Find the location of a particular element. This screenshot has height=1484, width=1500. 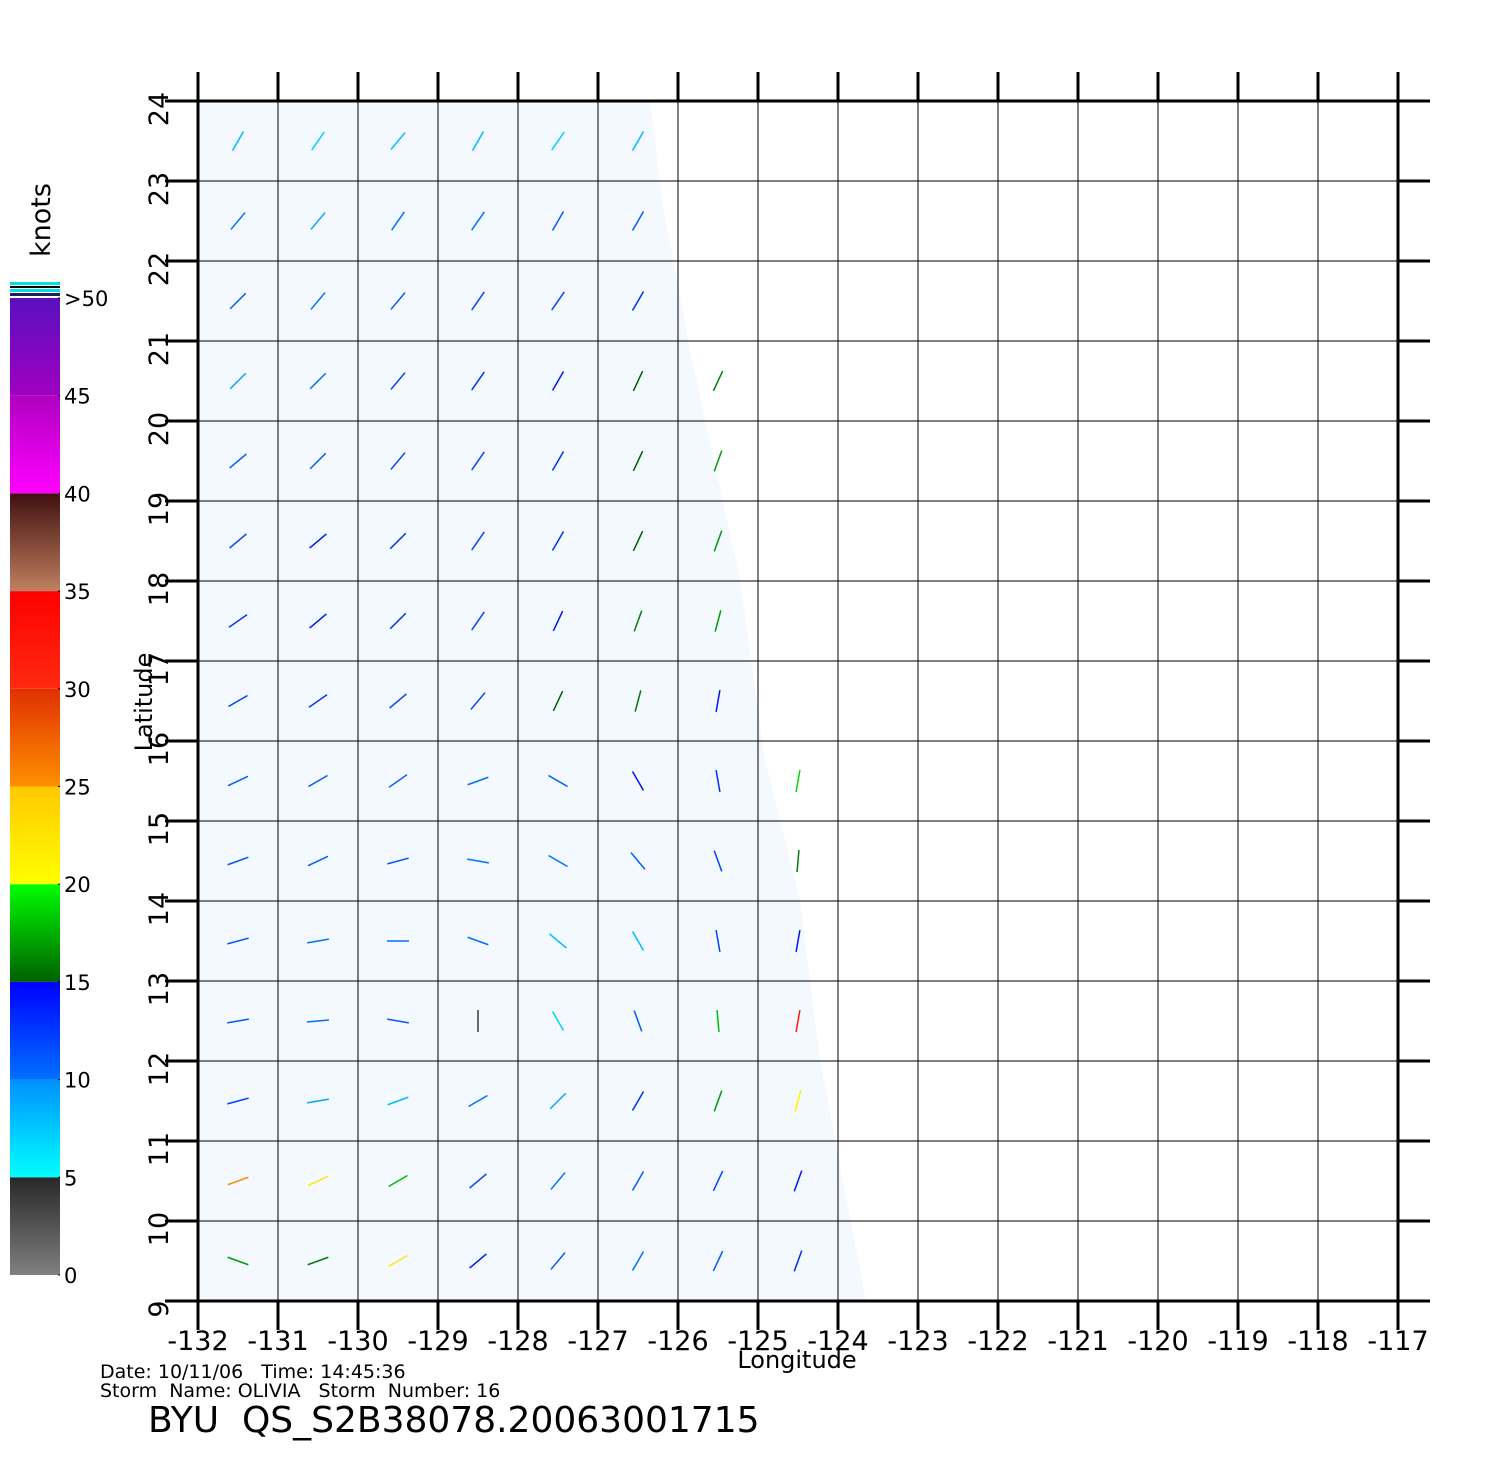

chart-title: BYU QS_S2B38078.20063001715 is located at coordinates (454, 1420).